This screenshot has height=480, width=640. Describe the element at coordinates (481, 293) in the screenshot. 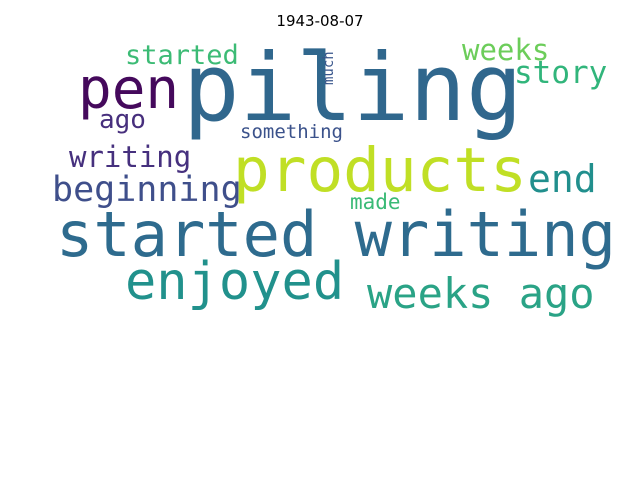

I see `word-weeks-ago: weeks ago` at that location.